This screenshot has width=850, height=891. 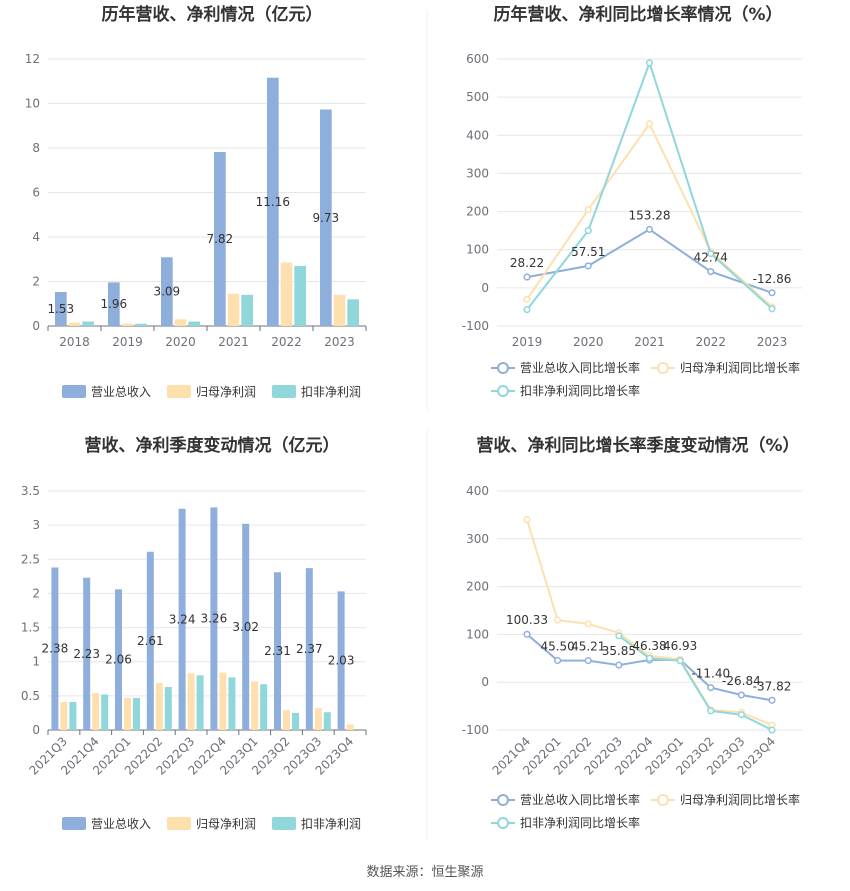 I want to click on x-tick-label: 2019, so click(x=527, y=342).